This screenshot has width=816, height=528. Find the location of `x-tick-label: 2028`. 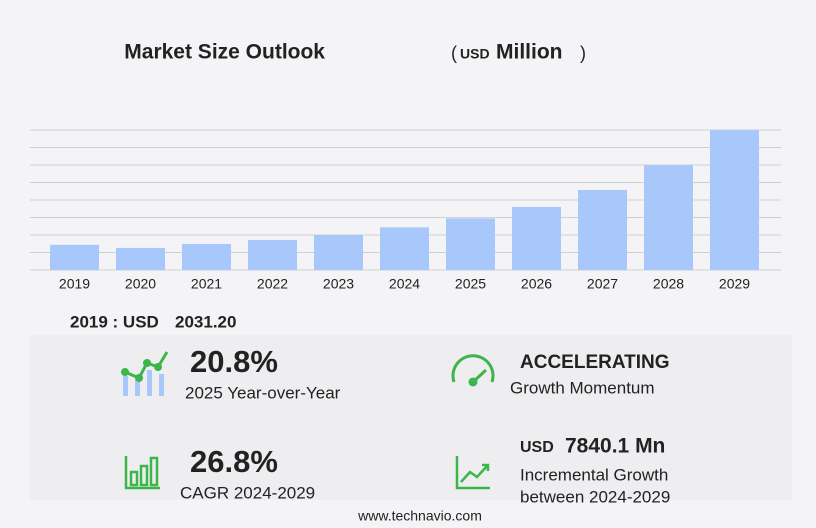

x-tick-label: 2028 is located at coordinates (668, 284).